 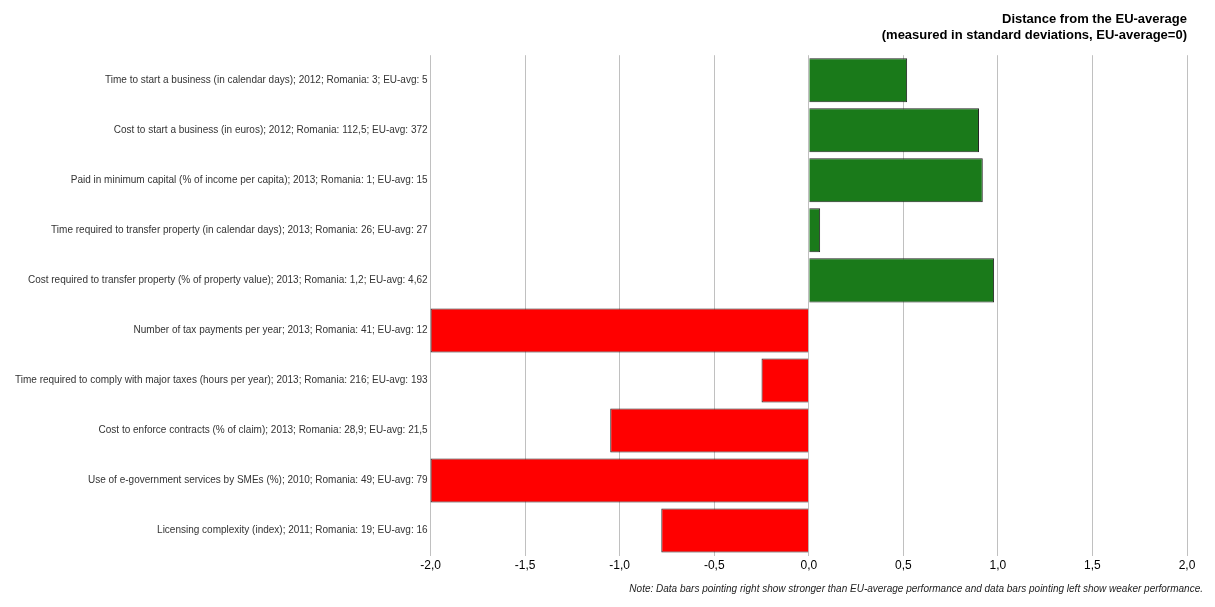 What do you see at coordinates (998, 565) in the screenshot?
I see `x-tick-label: 1,0` at bounding box center [998, 565].